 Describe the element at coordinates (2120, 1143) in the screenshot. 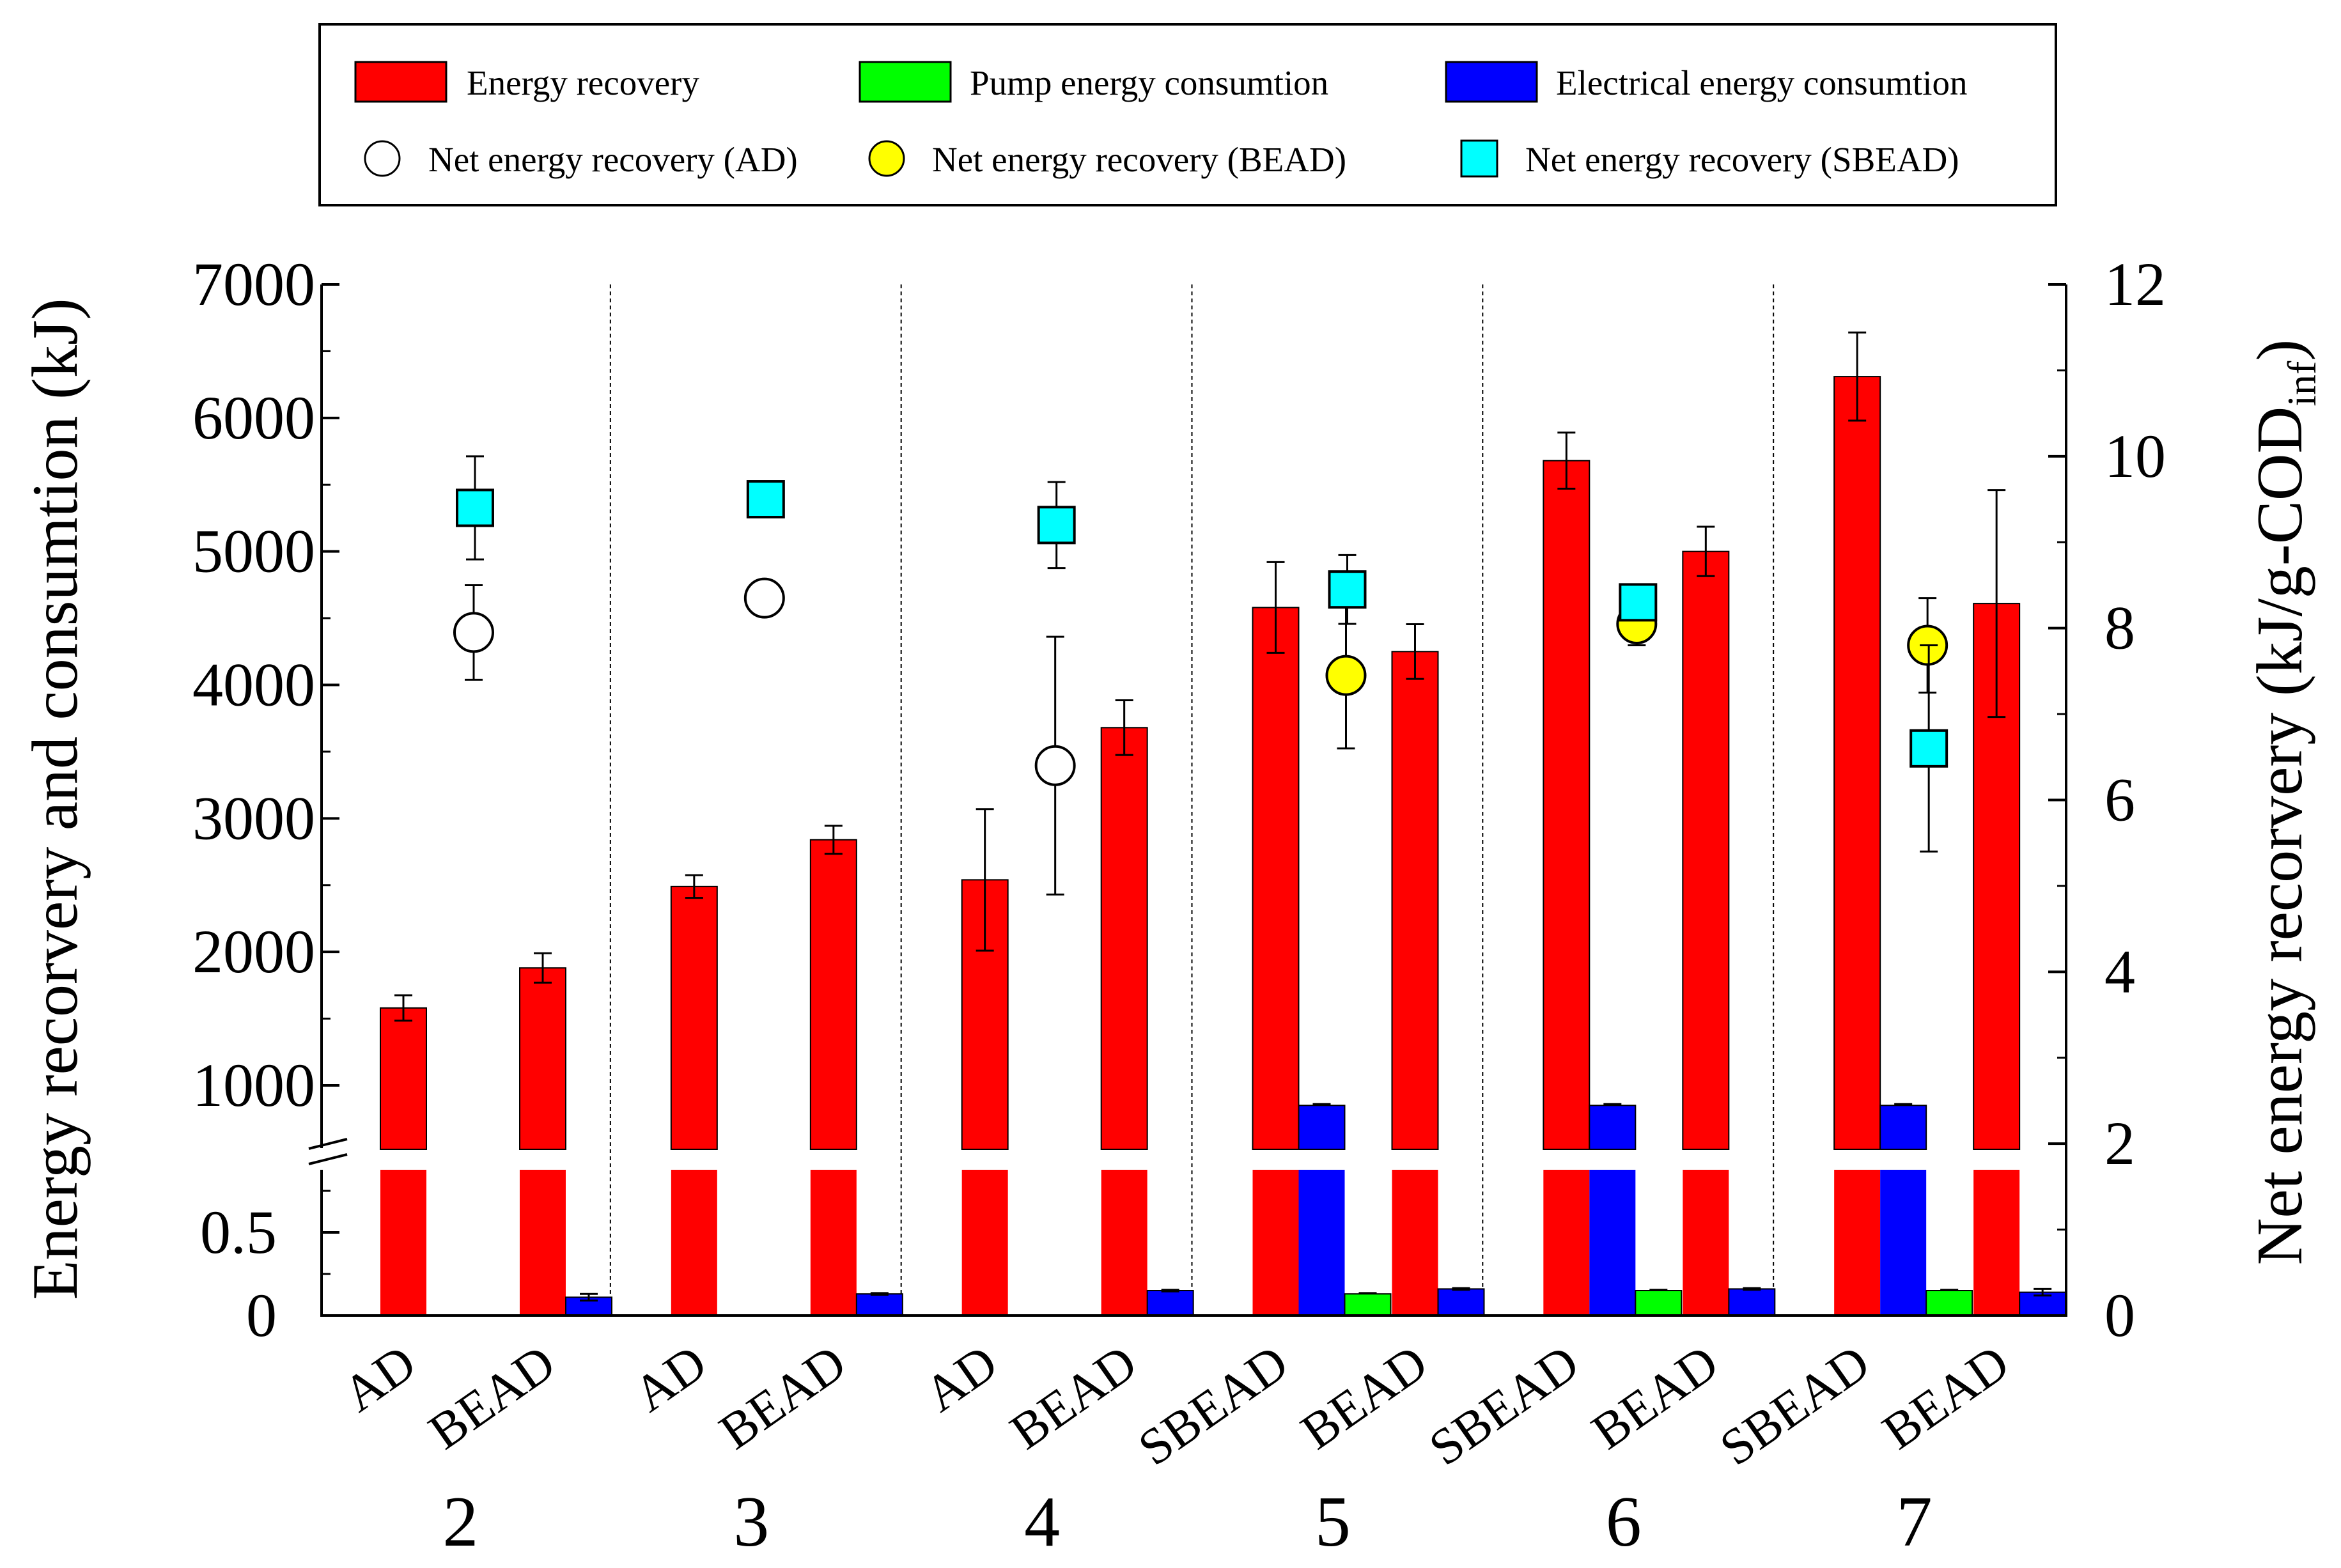

I see `right-tick-label: 2` at that location.